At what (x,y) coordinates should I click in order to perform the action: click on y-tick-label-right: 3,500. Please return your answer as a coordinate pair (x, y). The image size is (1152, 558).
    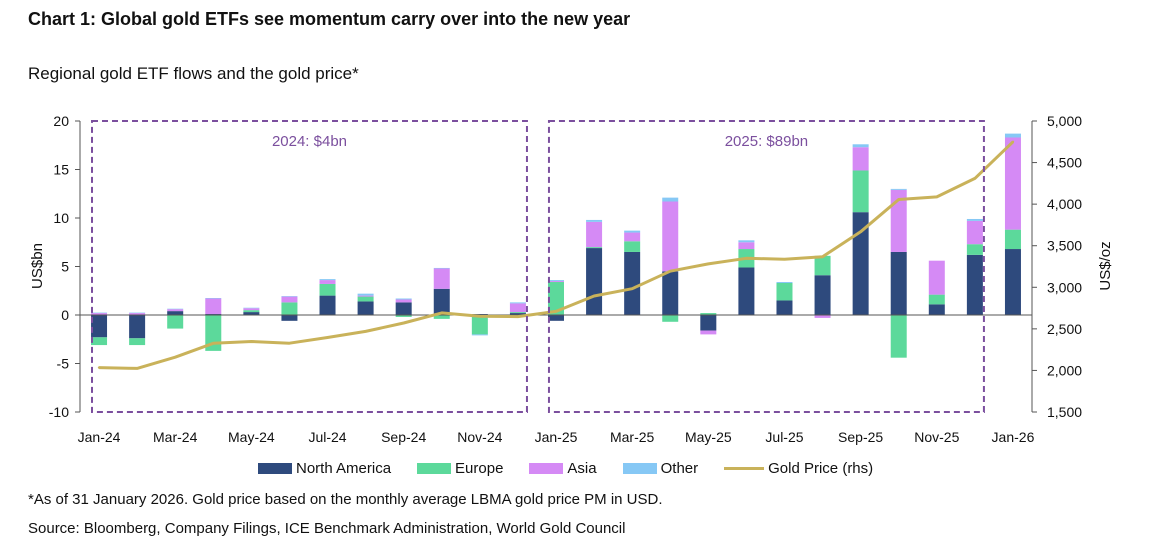
    Looking at the image, I should click on (1064, 246).